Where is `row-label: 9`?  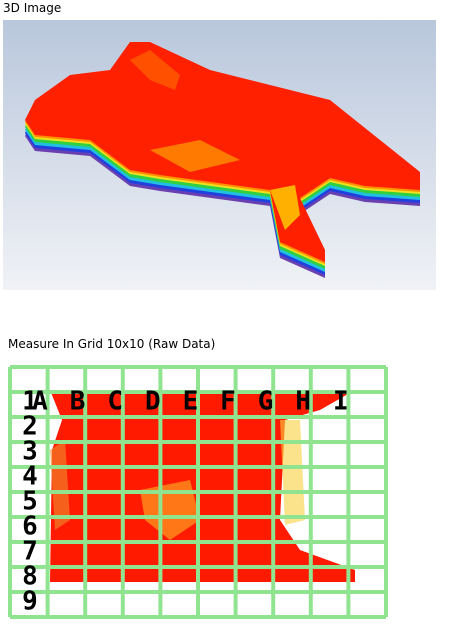
row-label: 9 is located at coordinates (30, 602).